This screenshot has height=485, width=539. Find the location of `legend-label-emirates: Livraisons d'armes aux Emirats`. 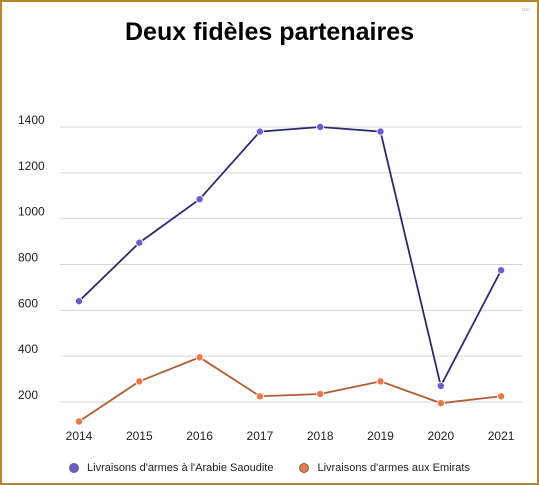

legend-label-emirates: Livraisons d'armes aux Emirats is located at coordinates (393, 468).